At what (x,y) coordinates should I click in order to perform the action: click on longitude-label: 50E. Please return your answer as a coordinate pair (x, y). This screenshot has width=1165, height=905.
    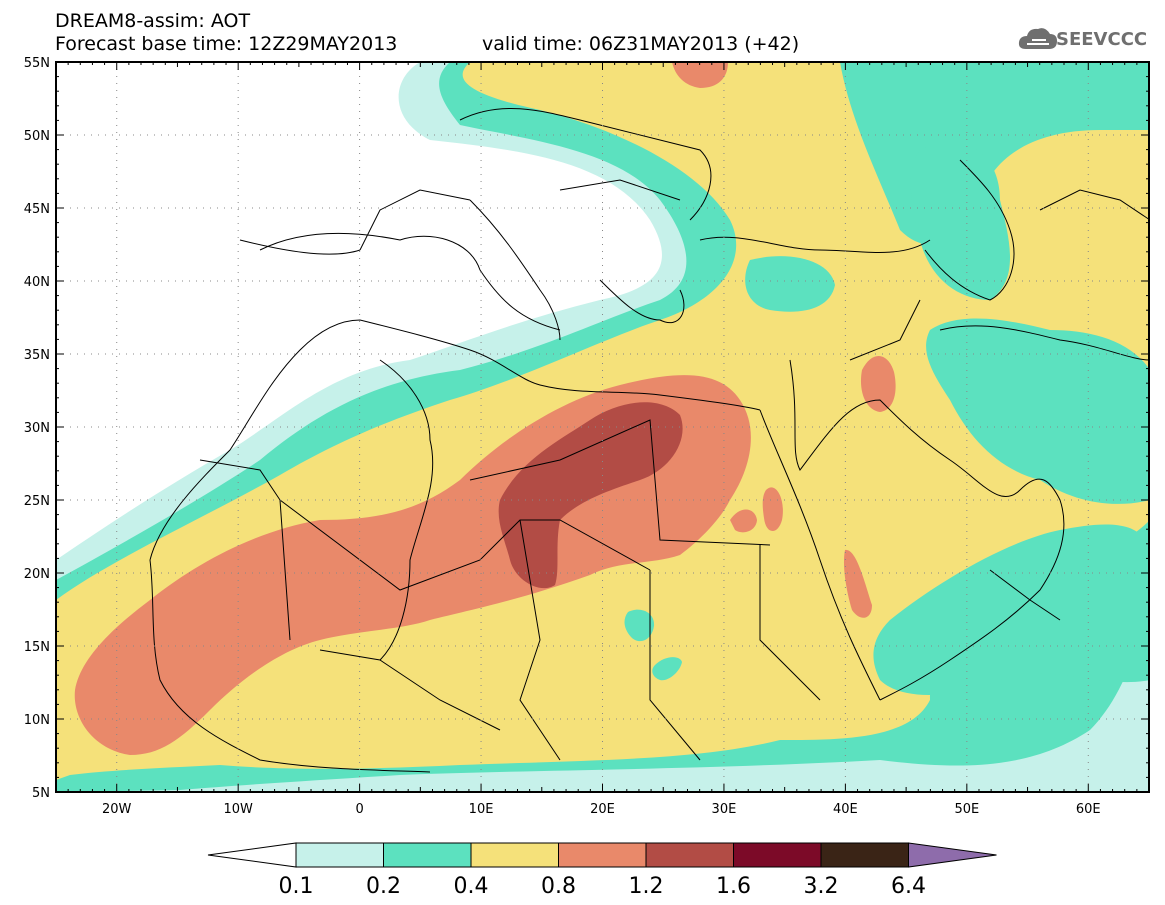
    Looking at the image, I should click on (966, 809).